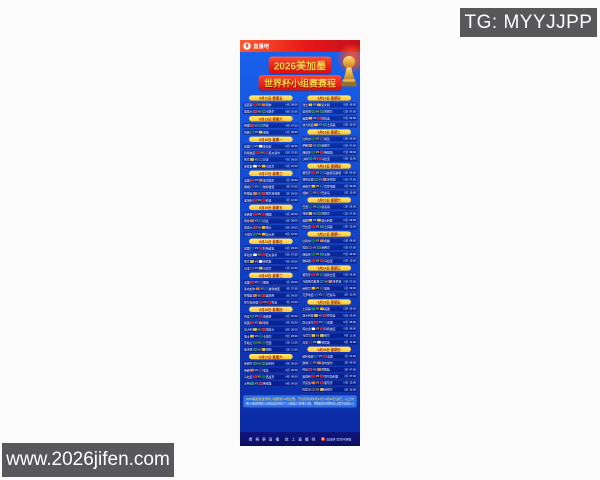 This screenshot has height=480, width=600. Describe the element at coordinates (270, 370) in the screenshot. I see `match-row: 伊朗 VS 埃及 G组 06:00` at that location.